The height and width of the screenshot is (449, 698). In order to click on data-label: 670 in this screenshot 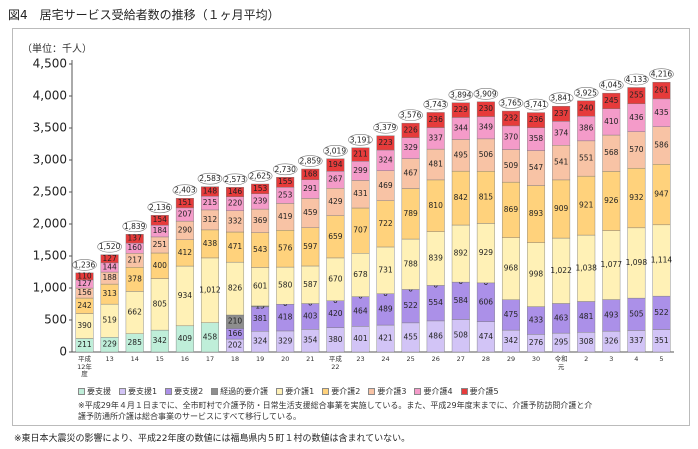, I will do `click(335, 278)`.